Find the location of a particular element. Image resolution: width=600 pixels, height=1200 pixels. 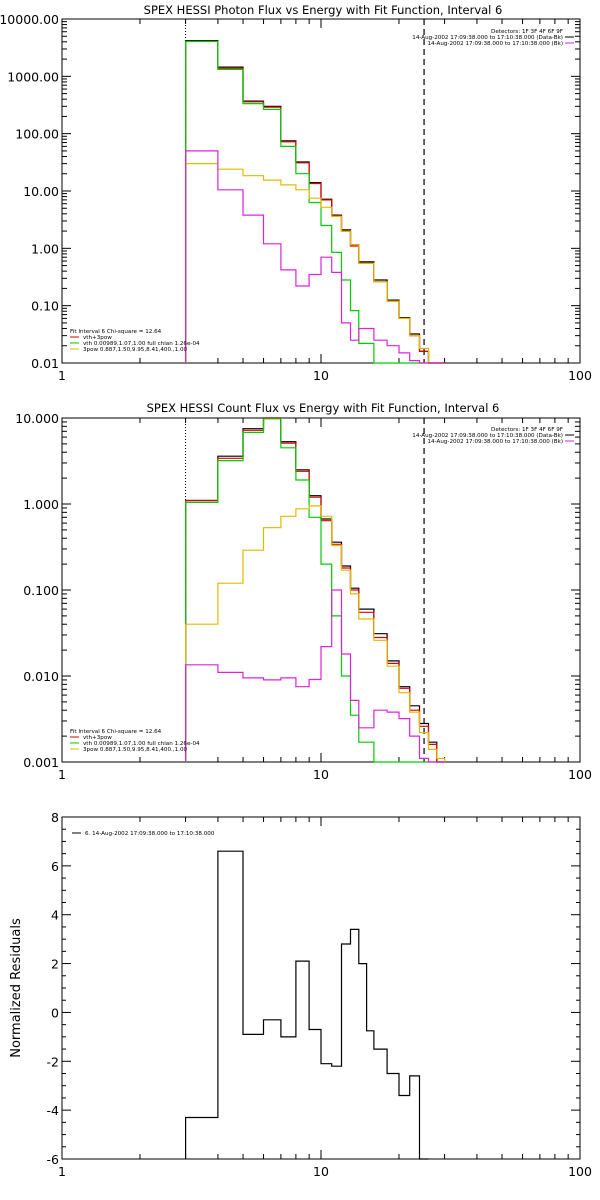

y-tick-label: -2 is located at coordinates (53, 1061).